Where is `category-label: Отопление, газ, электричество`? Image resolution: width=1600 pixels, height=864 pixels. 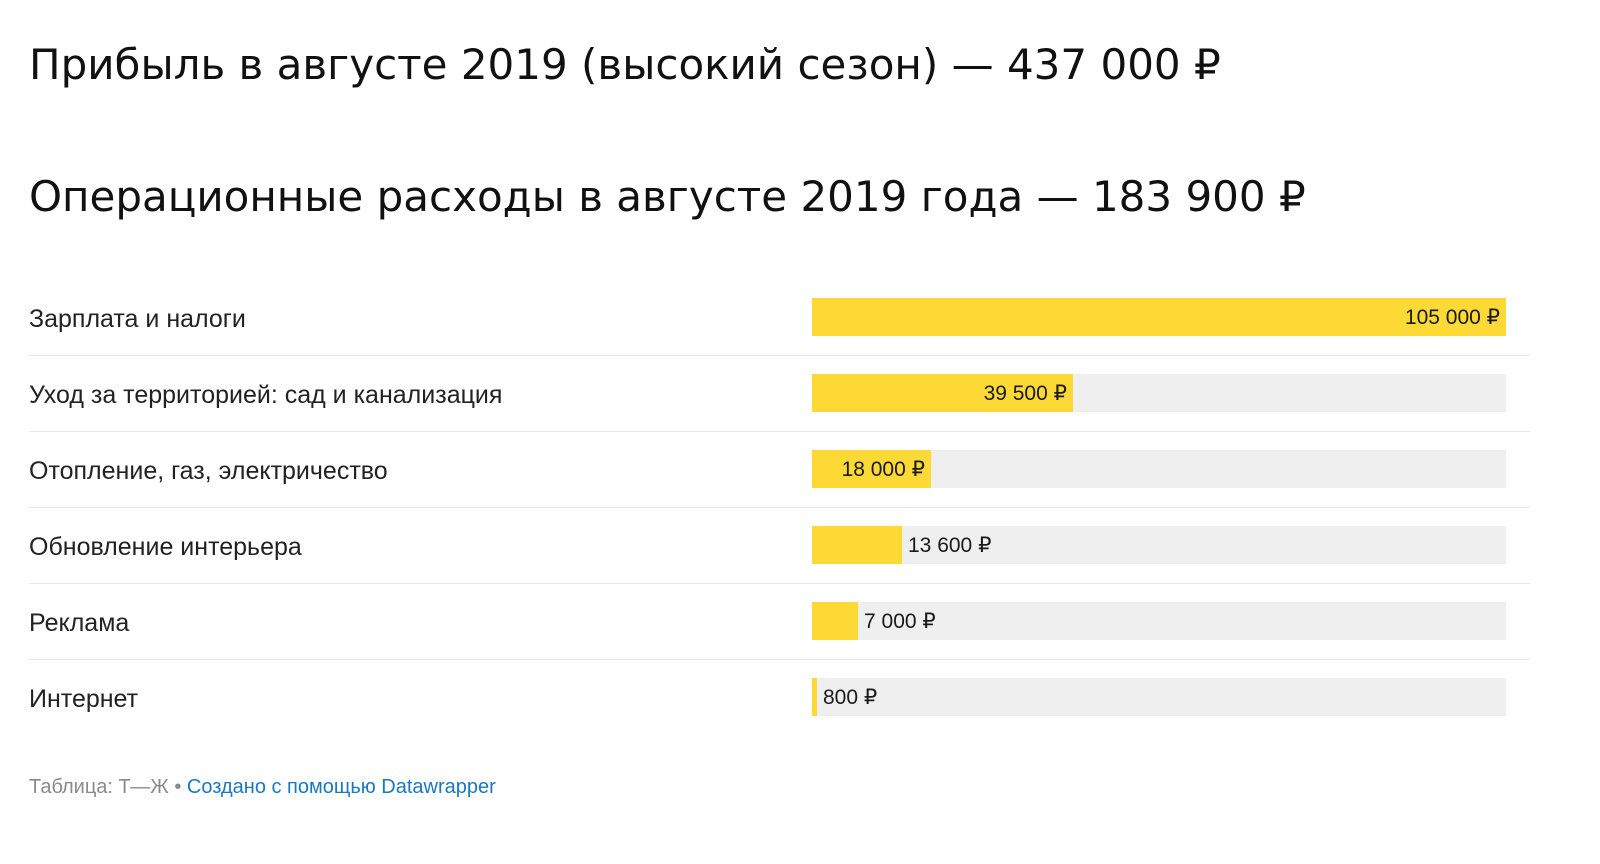
category-label: Отопление, газ, электричество is located at coordinates (208, 471).